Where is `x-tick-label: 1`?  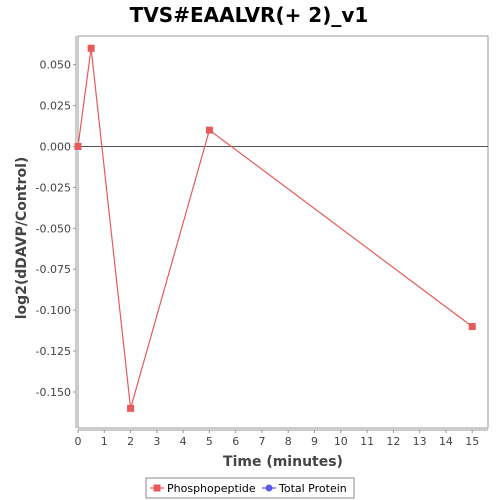
x-tick-label: 1 is located at coordinates (104, 441).